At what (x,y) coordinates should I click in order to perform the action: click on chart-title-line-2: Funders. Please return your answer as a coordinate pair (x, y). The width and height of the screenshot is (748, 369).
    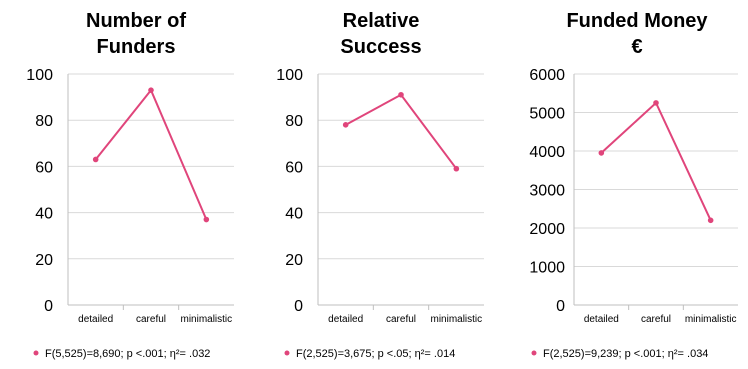
    Looking at the image, I should click on (136, 47).